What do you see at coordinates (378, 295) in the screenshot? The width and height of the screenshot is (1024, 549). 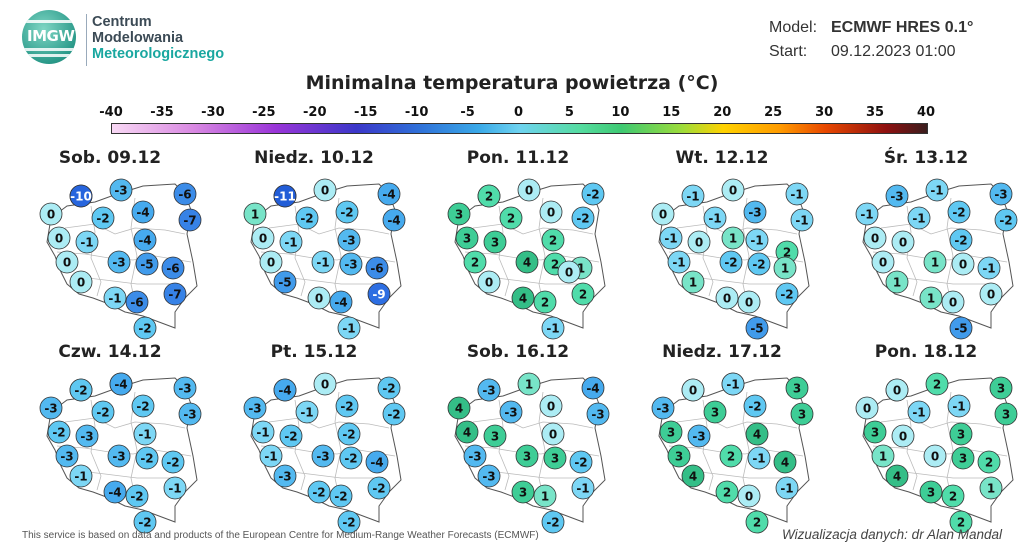 I see `station-temperature: -9` at bounding box center [378, 295].